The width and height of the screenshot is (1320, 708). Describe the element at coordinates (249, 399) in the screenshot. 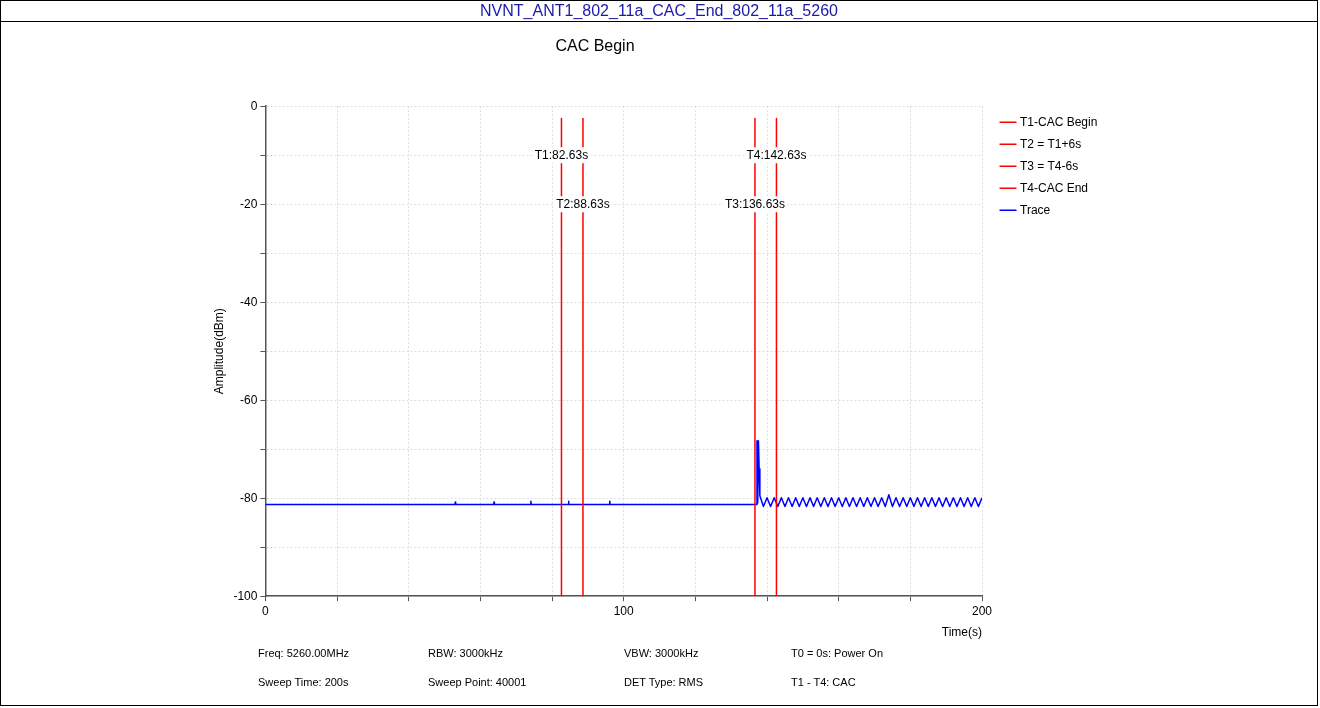

I see `y-tick-label: -60` at that location.